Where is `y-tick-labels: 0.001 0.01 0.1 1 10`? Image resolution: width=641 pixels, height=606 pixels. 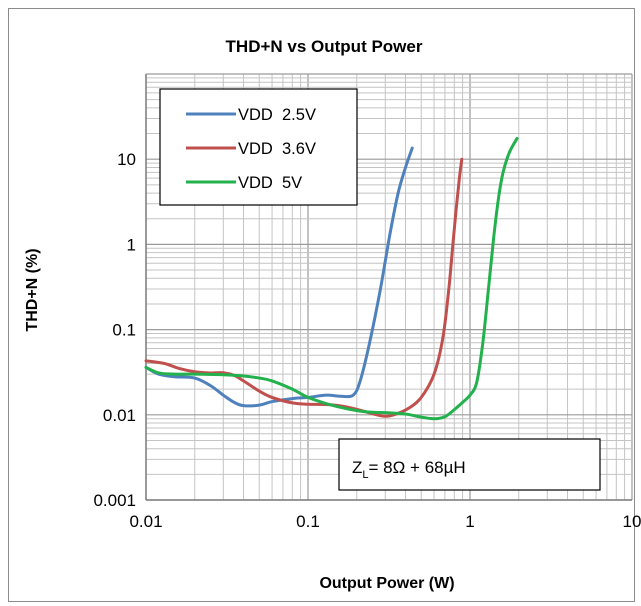 y-tick-labels: 0.001 0.01 0.1 1 10 is located at coordinates (114, 330).